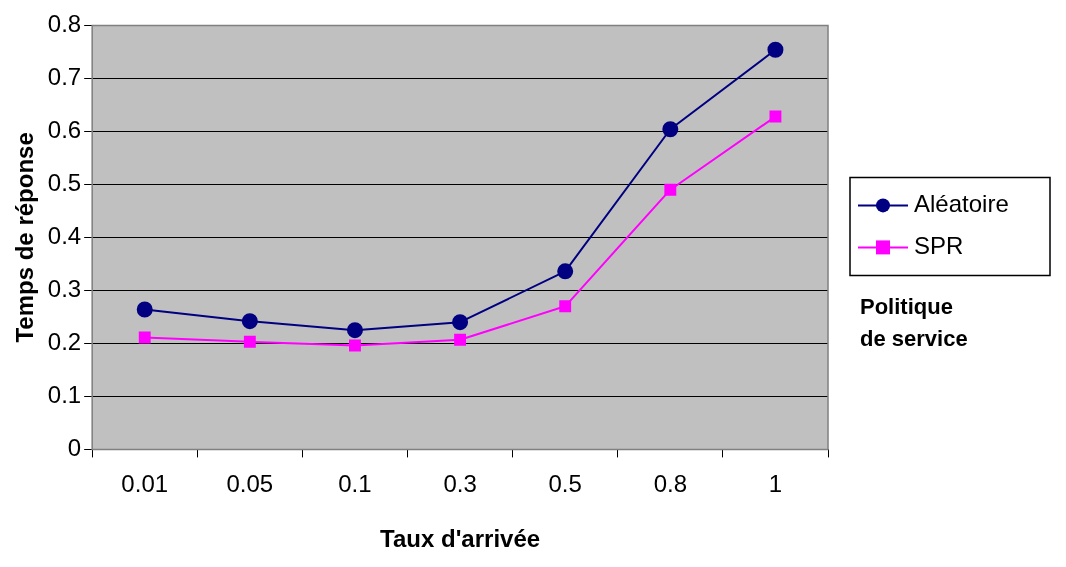 The width and height of the screenshot is (1066, 567). I want to click on y-axis-title: Temps de réponse, so click(25, 237).